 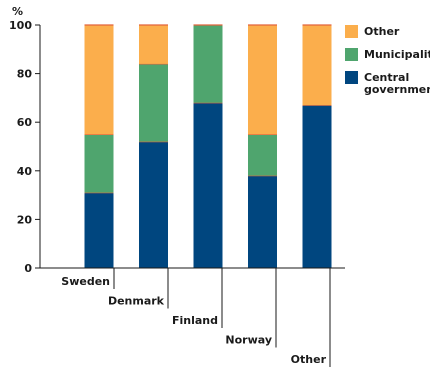 I want to click on y-tick-label: 20, so click(x=25, y=219).